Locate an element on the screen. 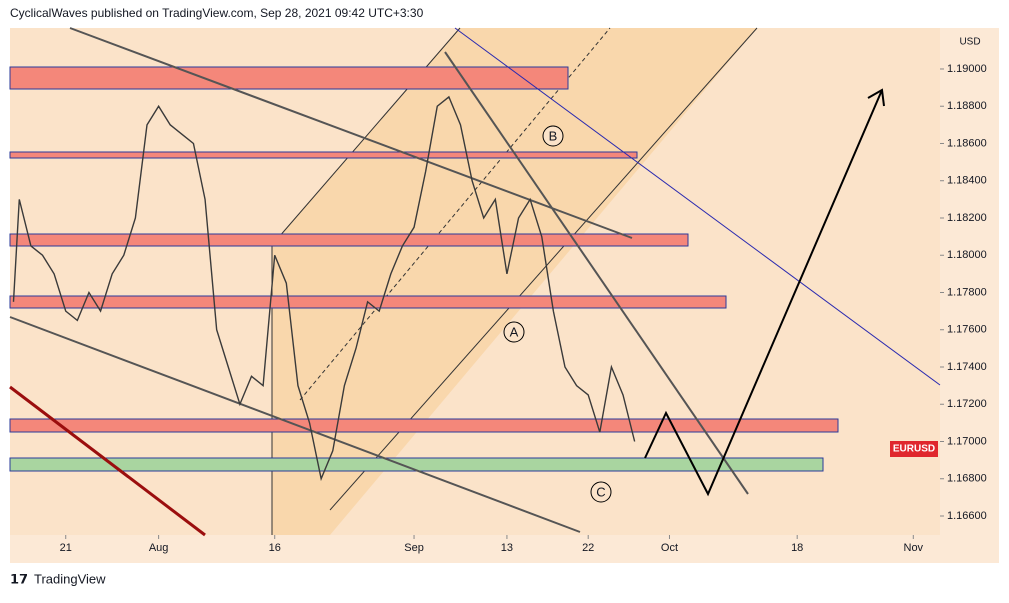  x-tick-label: 18 is located at coordinates (797, 548).